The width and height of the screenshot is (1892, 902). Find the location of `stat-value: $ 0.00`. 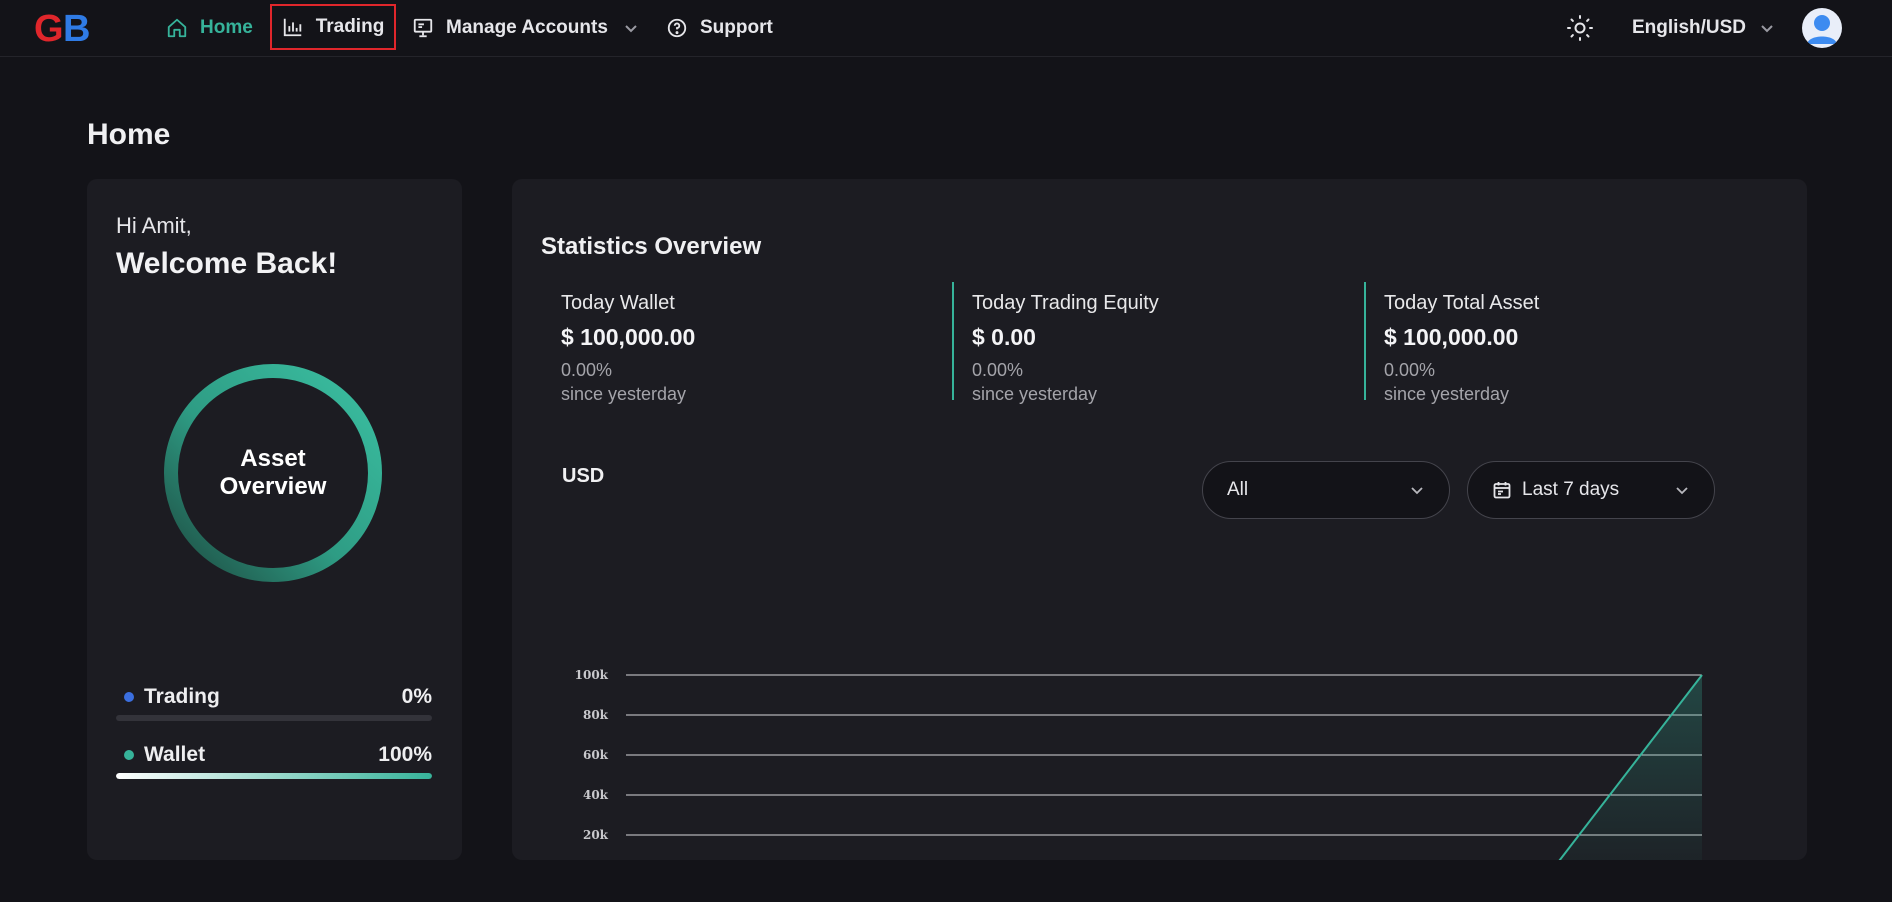

stat-value: $ 0.00 is located at coordinates (1004, 337).